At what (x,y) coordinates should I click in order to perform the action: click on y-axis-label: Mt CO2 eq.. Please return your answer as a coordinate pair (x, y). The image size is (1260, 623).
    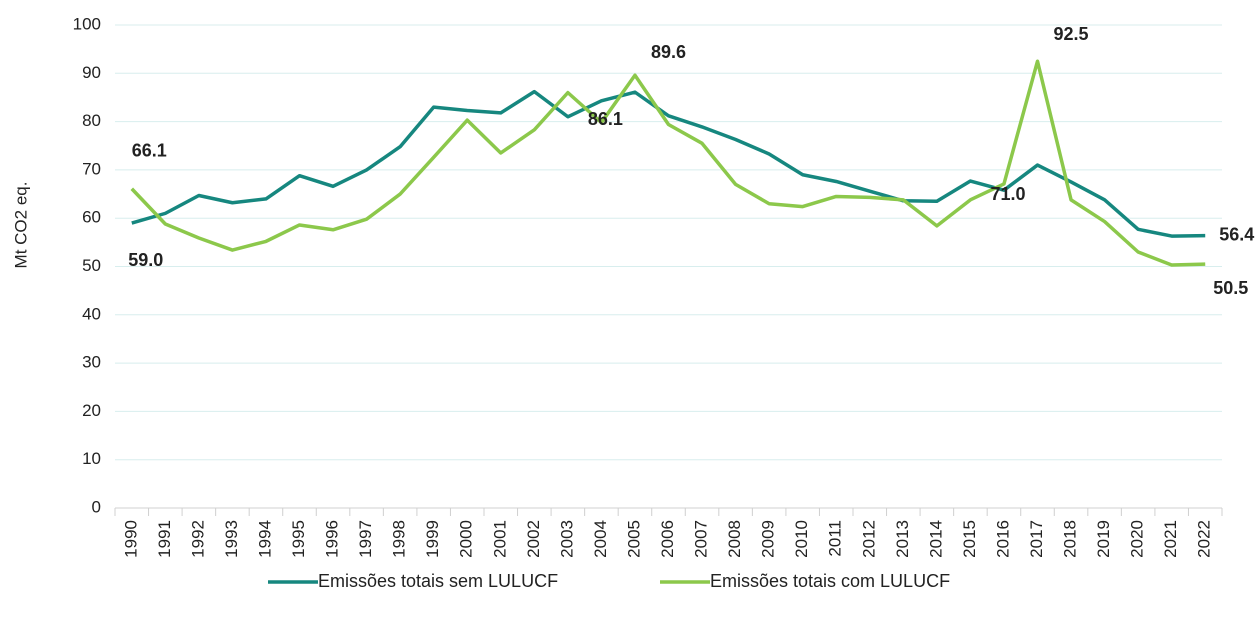
    Looking at the image, I should click on (20, 225).